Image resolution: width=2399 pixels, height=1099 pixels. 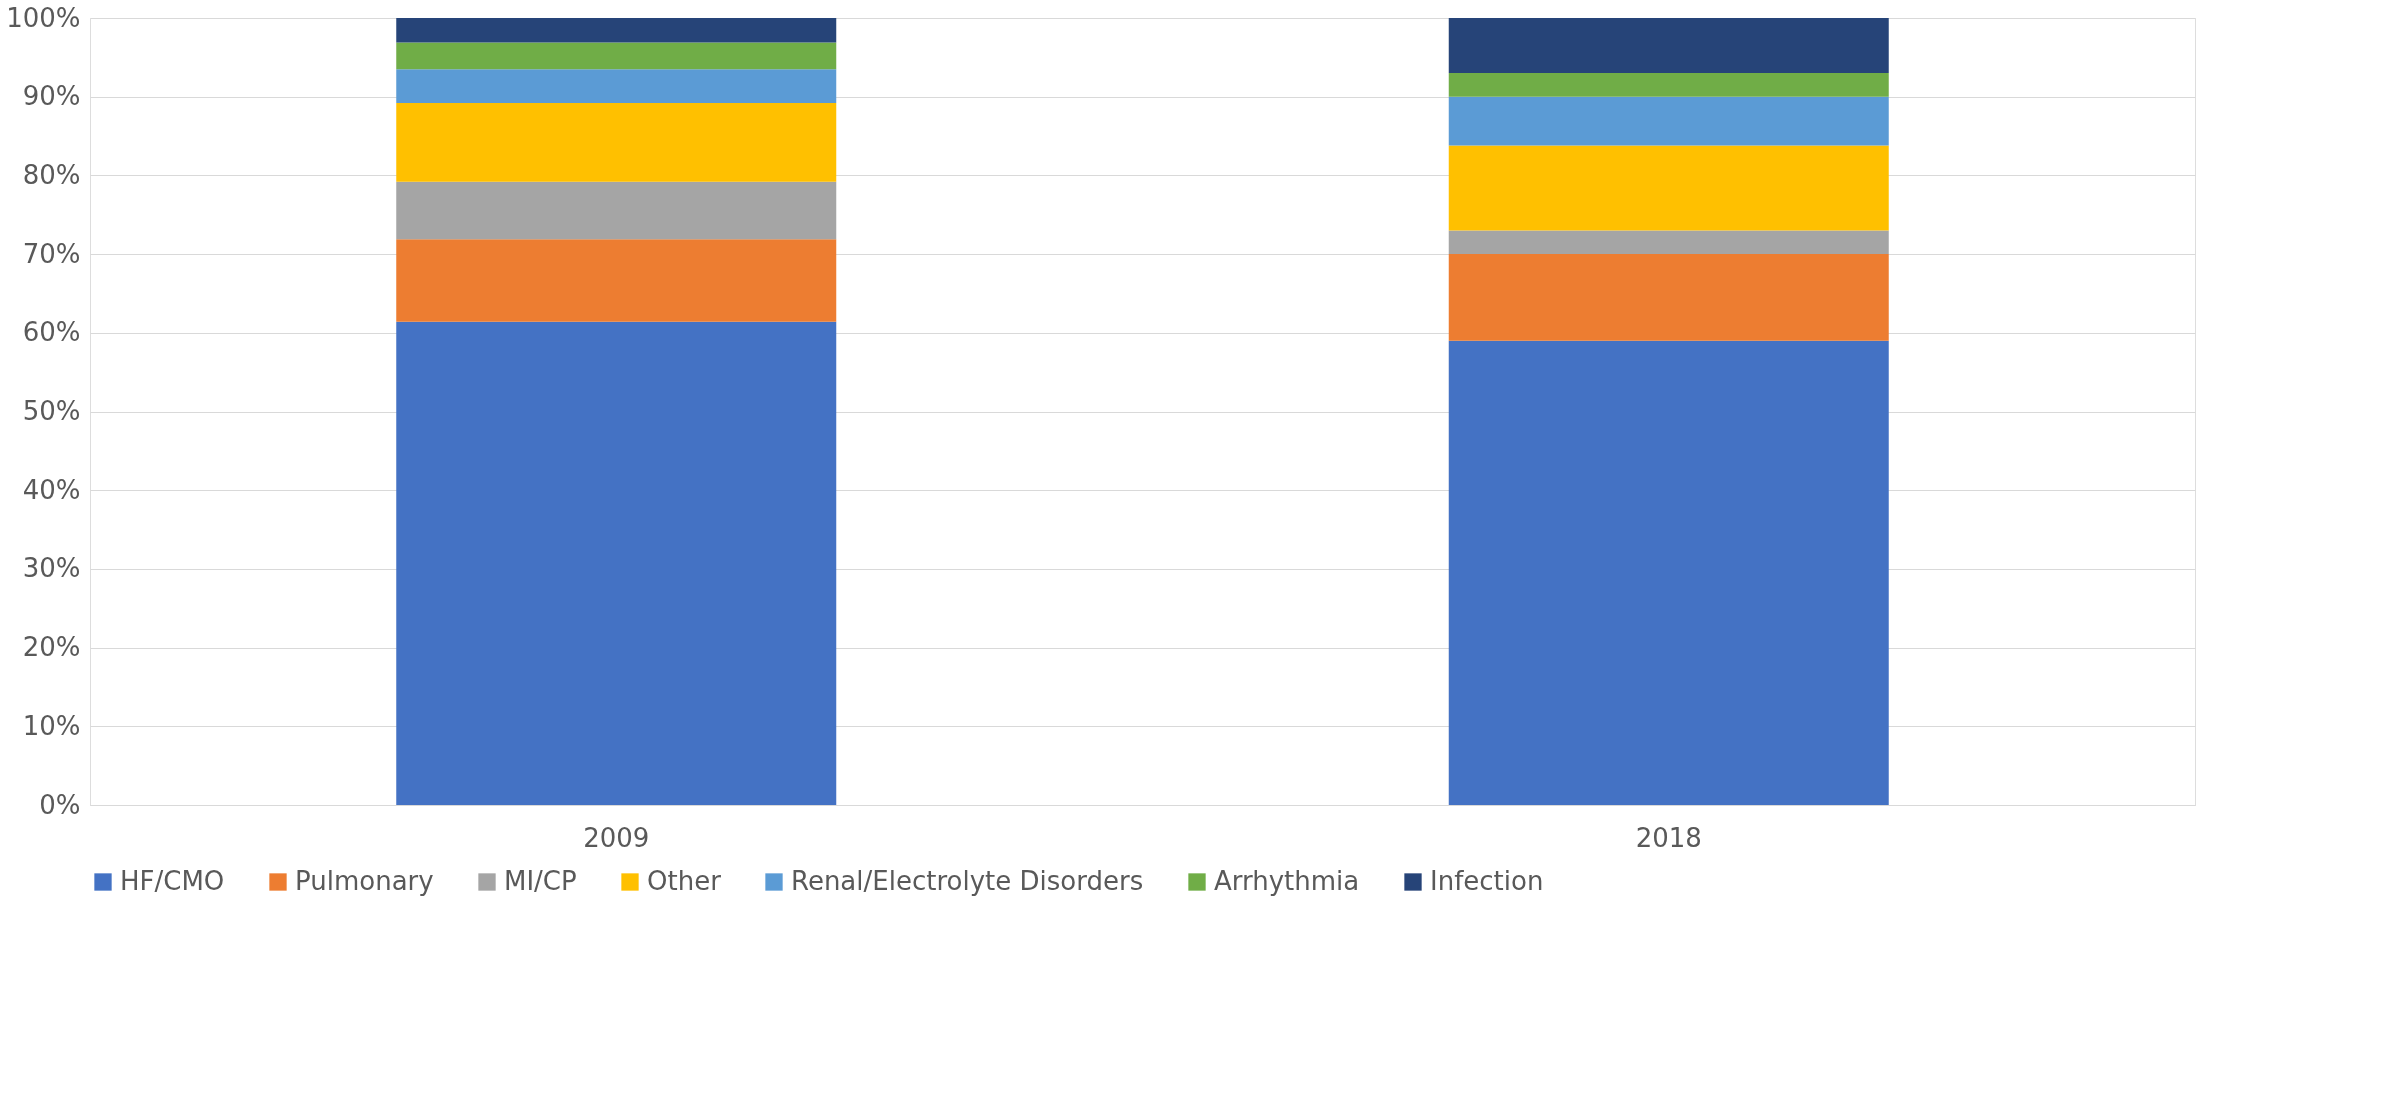 What do you see at coordinates (540, 881) in the screenshot?
I see `legend-label: MI/CP` at bounding box center [540, 881].